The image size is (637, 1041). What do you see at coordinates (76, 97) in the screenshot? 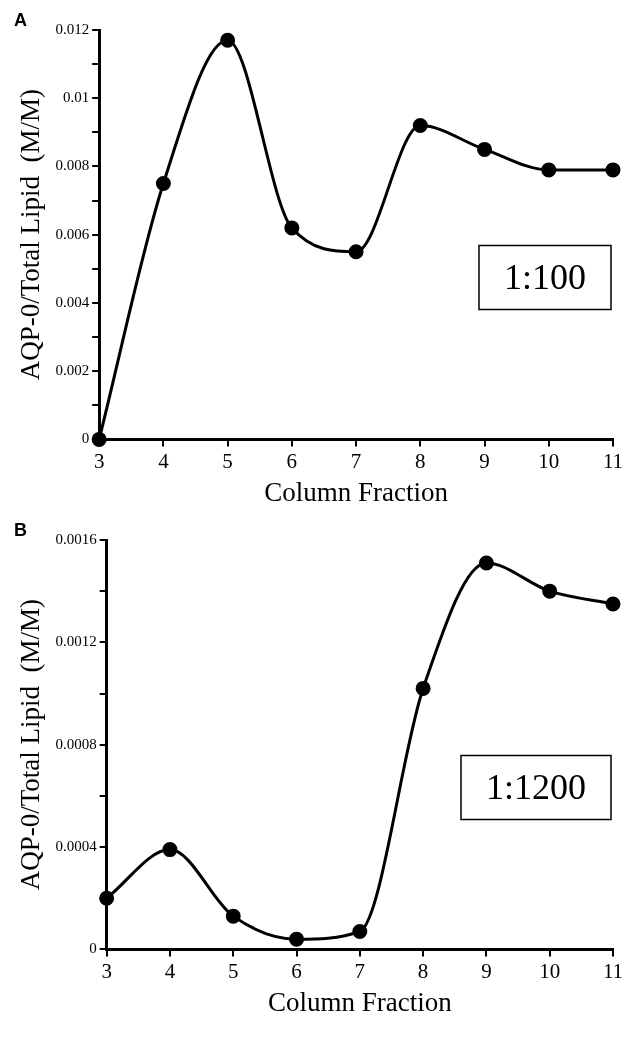
I see `y-tick-label: 0.01` at bounding box center [76, 97].